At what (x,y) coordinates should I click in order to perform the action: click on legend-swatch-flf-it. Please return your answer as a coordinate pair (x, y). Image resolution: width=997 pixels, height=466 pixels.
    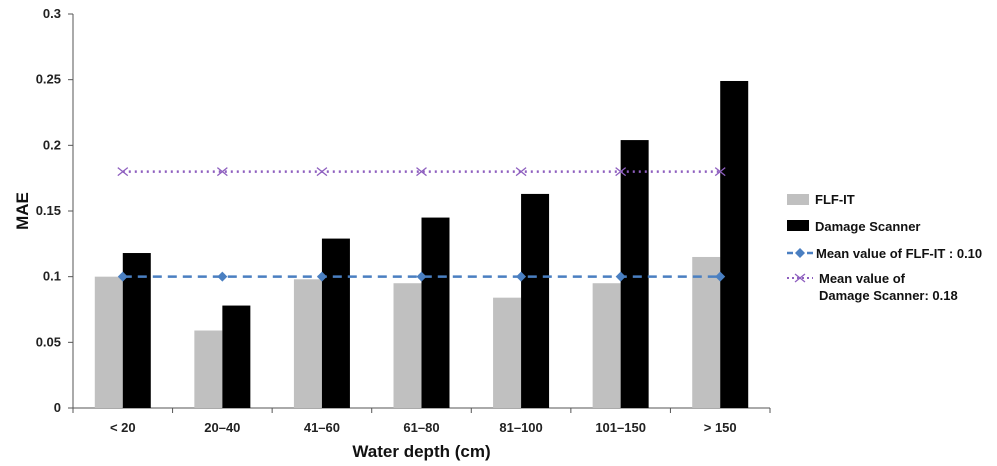
    Looking at the image, I should click on (798, 199).